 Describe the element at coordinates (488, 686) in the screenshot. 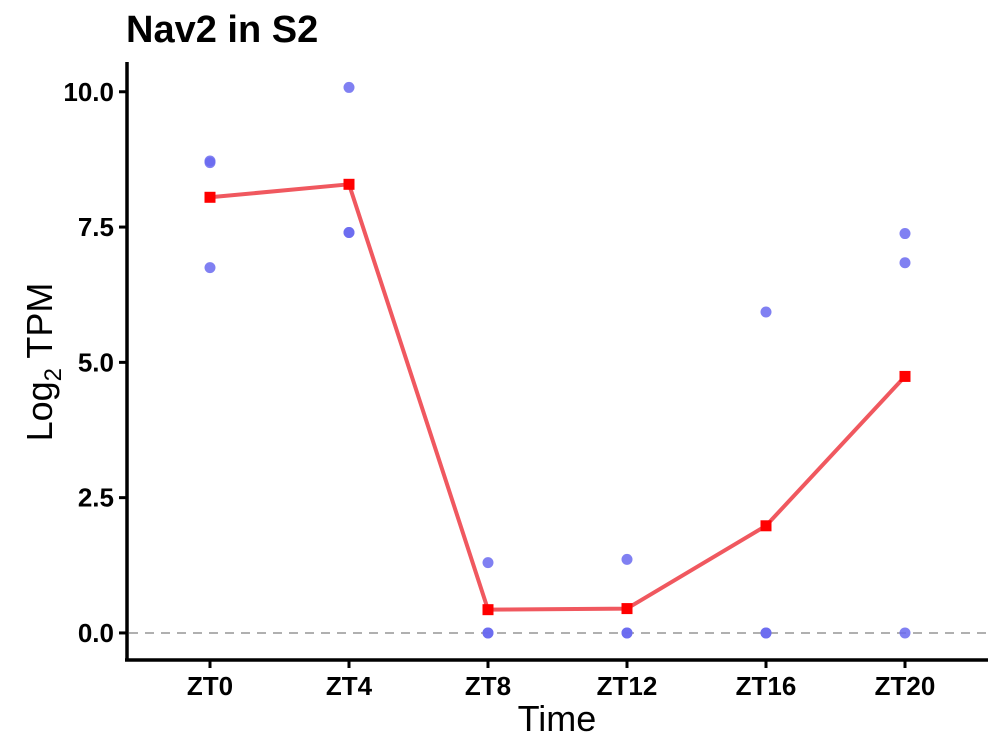

I see `x-tick-label: ZT8` at that location.